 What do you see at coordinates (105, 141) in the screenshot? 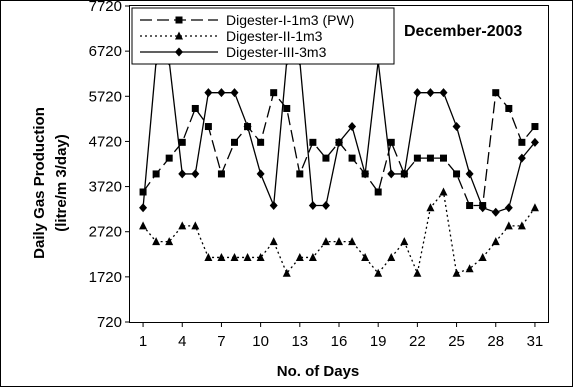
I see `y-tick-label: 4720` at bounding box center [105, 141].